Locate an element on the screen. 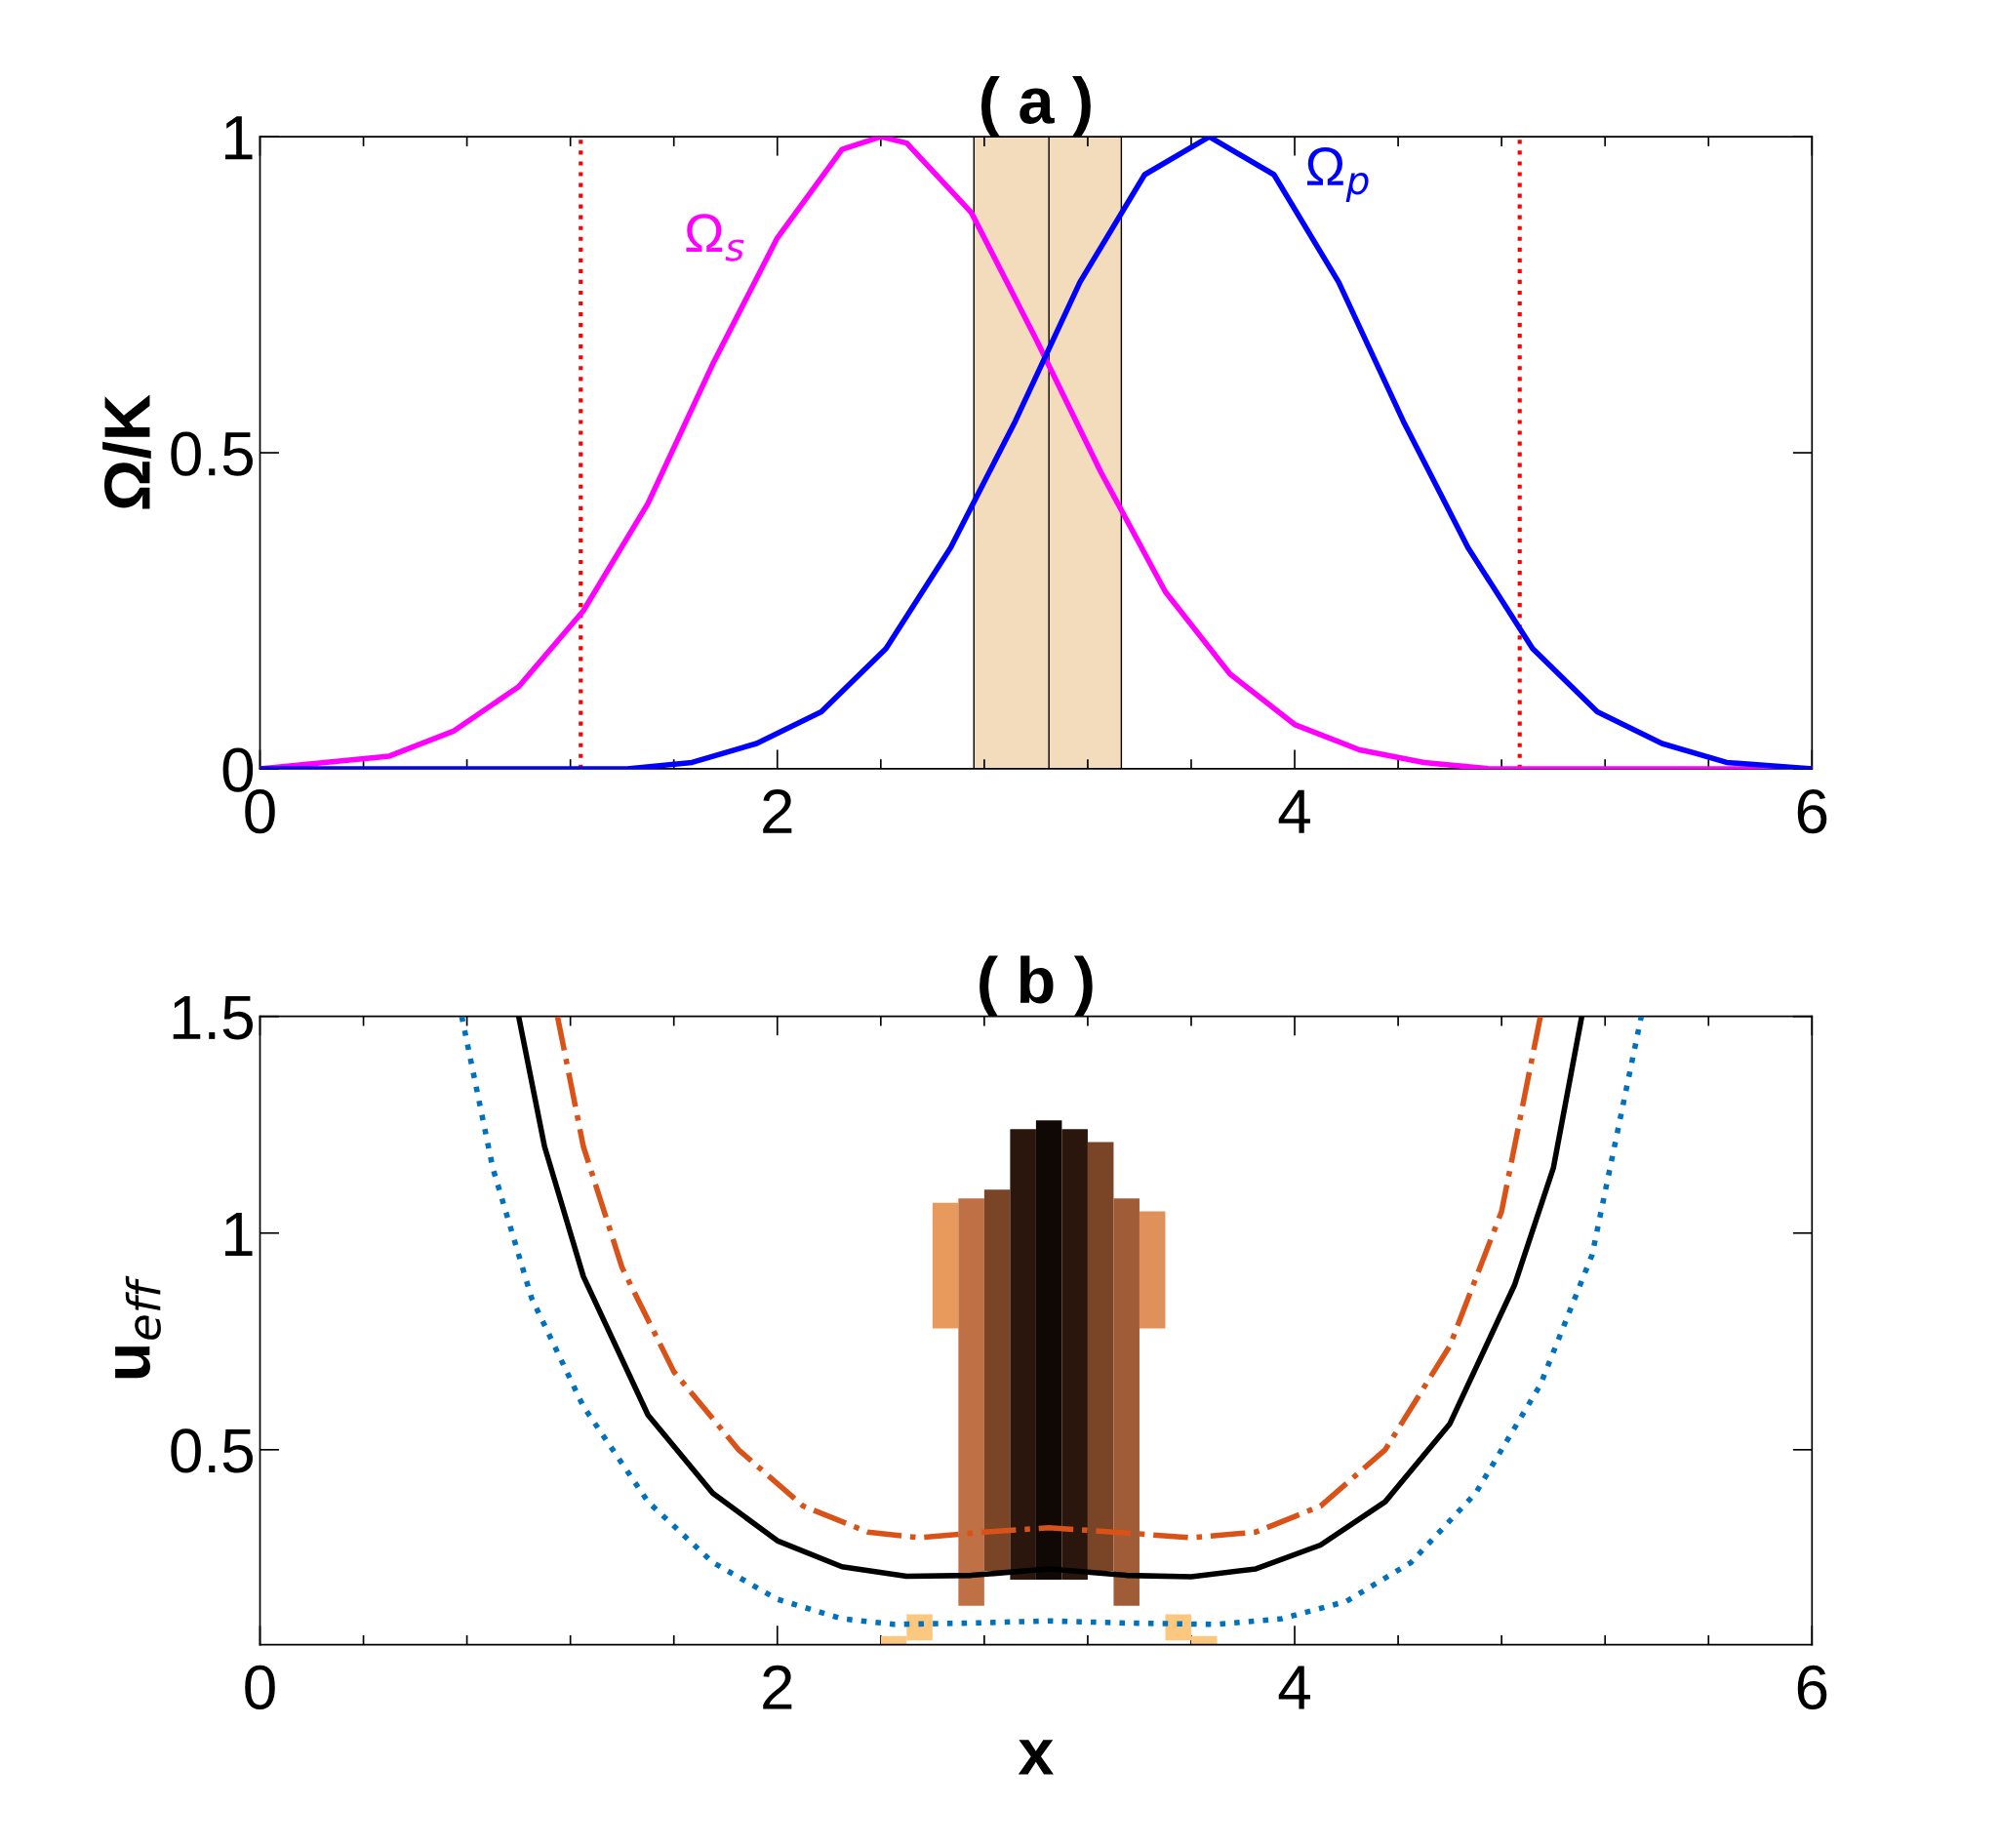  chart-title: ( b ) is located at coordinates (1036, 986).